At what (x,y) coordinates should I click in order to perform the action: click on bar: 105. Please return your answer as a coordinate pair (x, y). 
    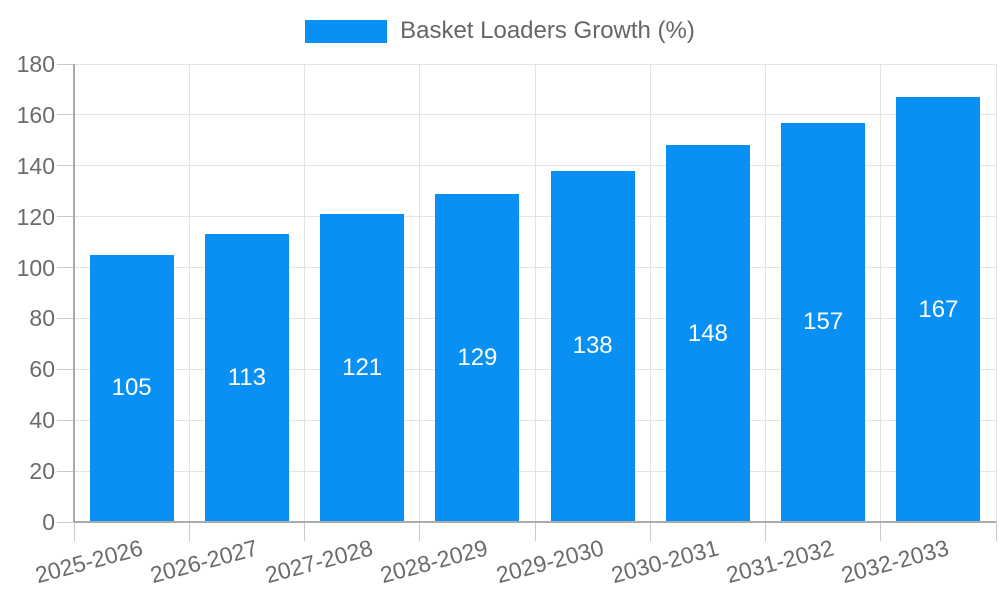
    Looking at the image, I should click on (131, 388).